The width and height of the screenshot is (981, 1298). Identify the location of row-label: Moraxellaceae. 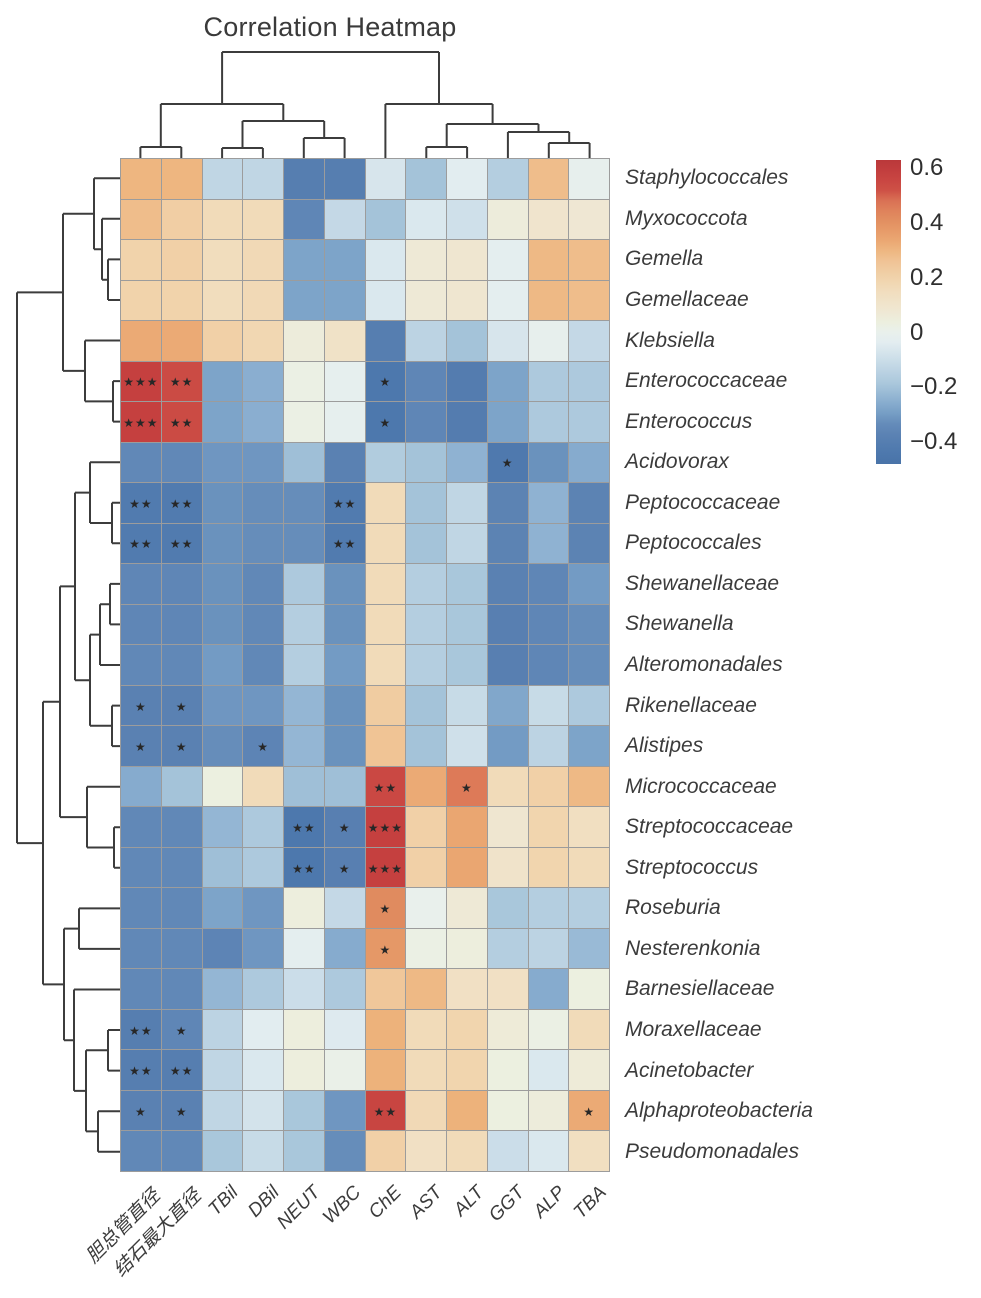
(693, 1030).